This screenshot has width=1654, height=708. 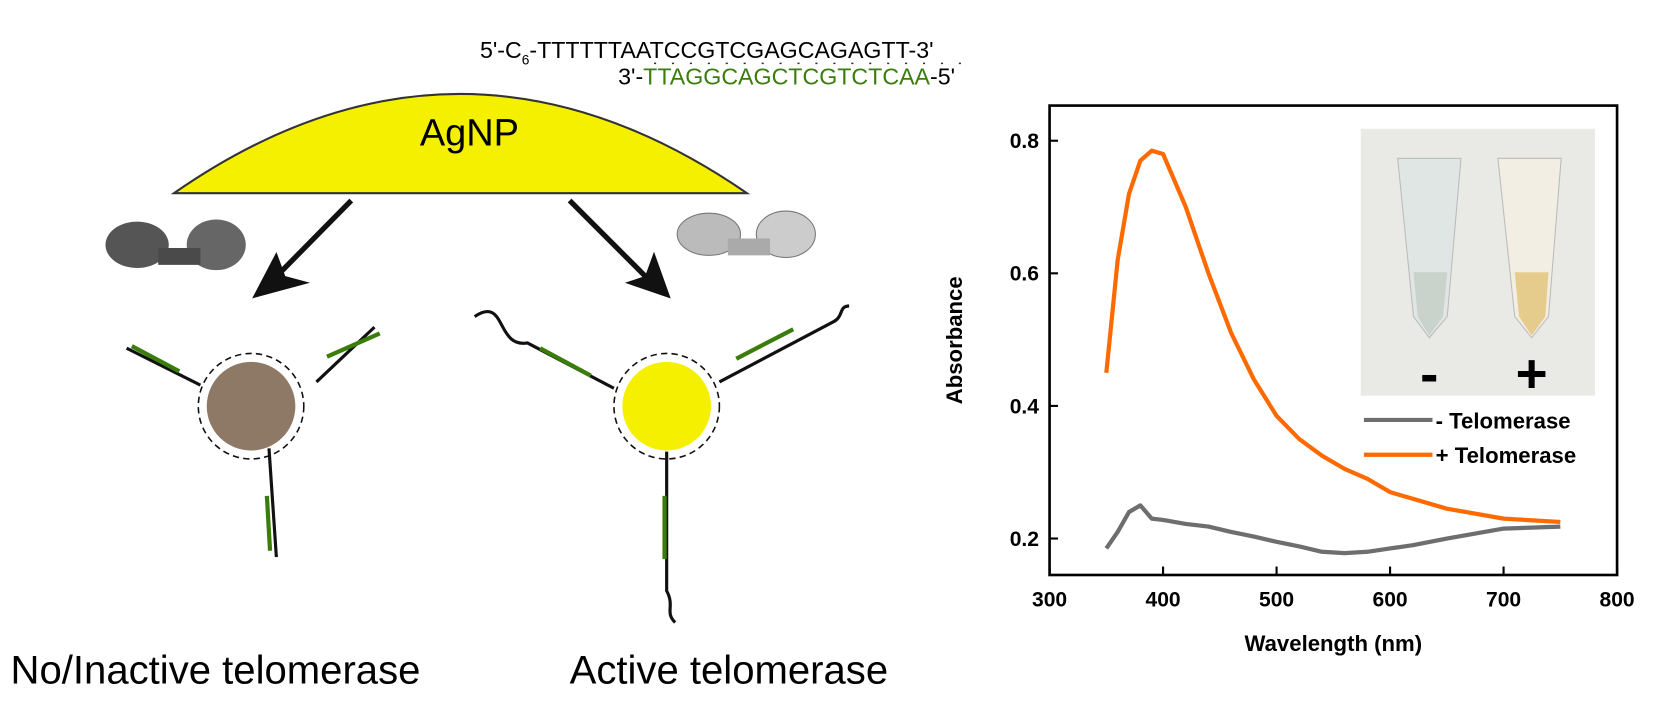 I want to click on strand-bottom: 3'-TTAGGCAGCTCGTCTCAA-5', so click(x=786, y=76).